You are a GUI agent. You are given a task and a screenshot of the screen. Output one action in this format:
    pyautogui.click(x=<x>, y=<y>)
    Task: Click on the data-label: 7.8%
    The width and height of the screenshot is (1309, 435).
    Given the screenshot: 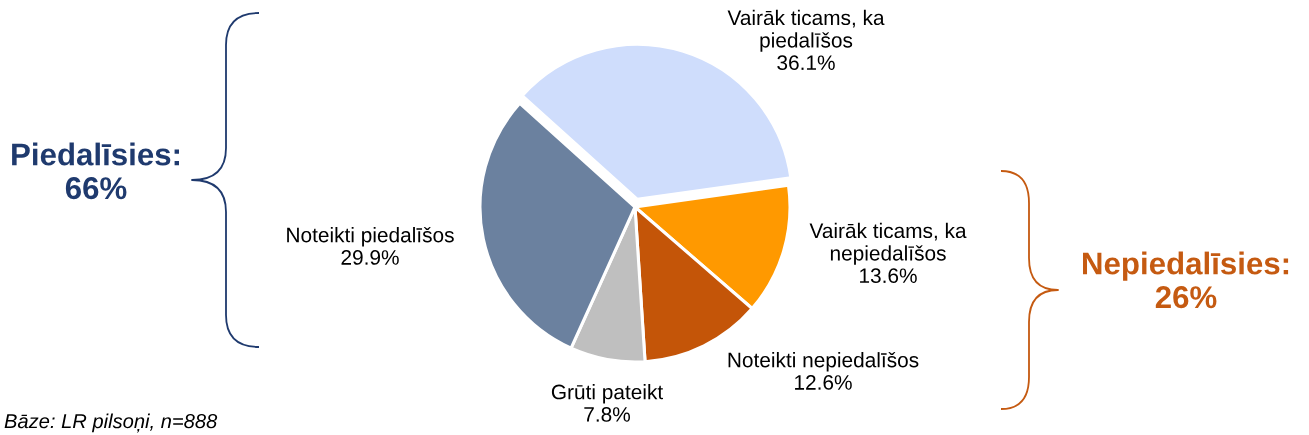 What is the action you would take?
    pyautogui.click(x=607, y=414)
    